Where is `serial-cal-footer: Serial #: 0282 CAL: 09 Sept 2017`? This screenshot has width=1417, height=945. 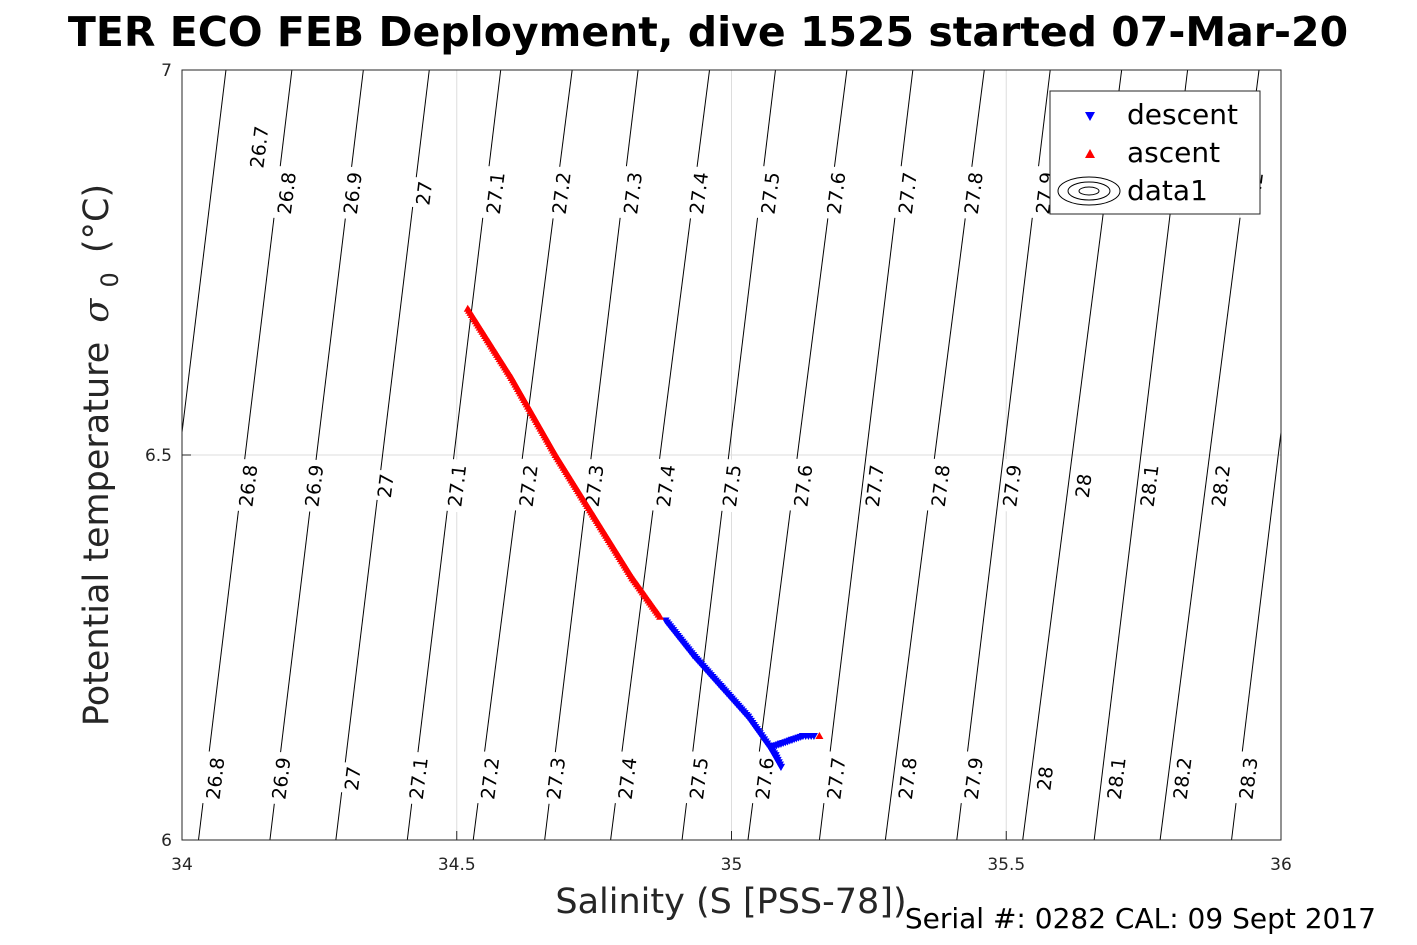 serial-cal-footer: Serial #: 0282 CAL: 09 Sept 2017 is located at coordinates (1140, 918).